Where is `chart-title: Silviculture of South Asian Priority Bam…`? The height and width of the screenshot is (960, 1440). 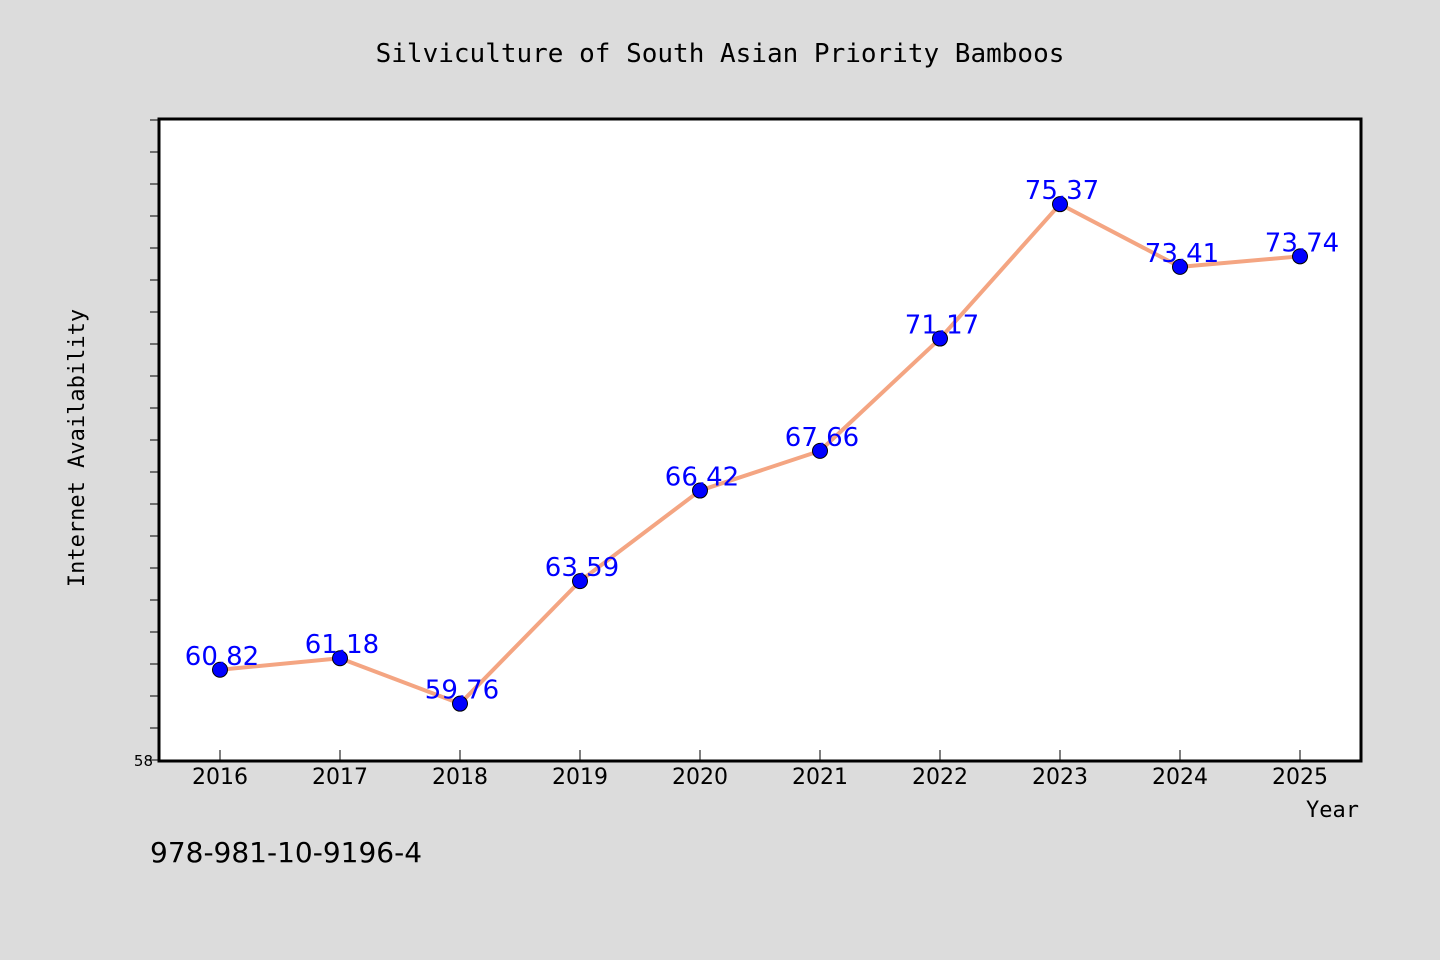
chart-title: Silviculture of South Asian Priority Bam… is located at coordinates (720, 54).